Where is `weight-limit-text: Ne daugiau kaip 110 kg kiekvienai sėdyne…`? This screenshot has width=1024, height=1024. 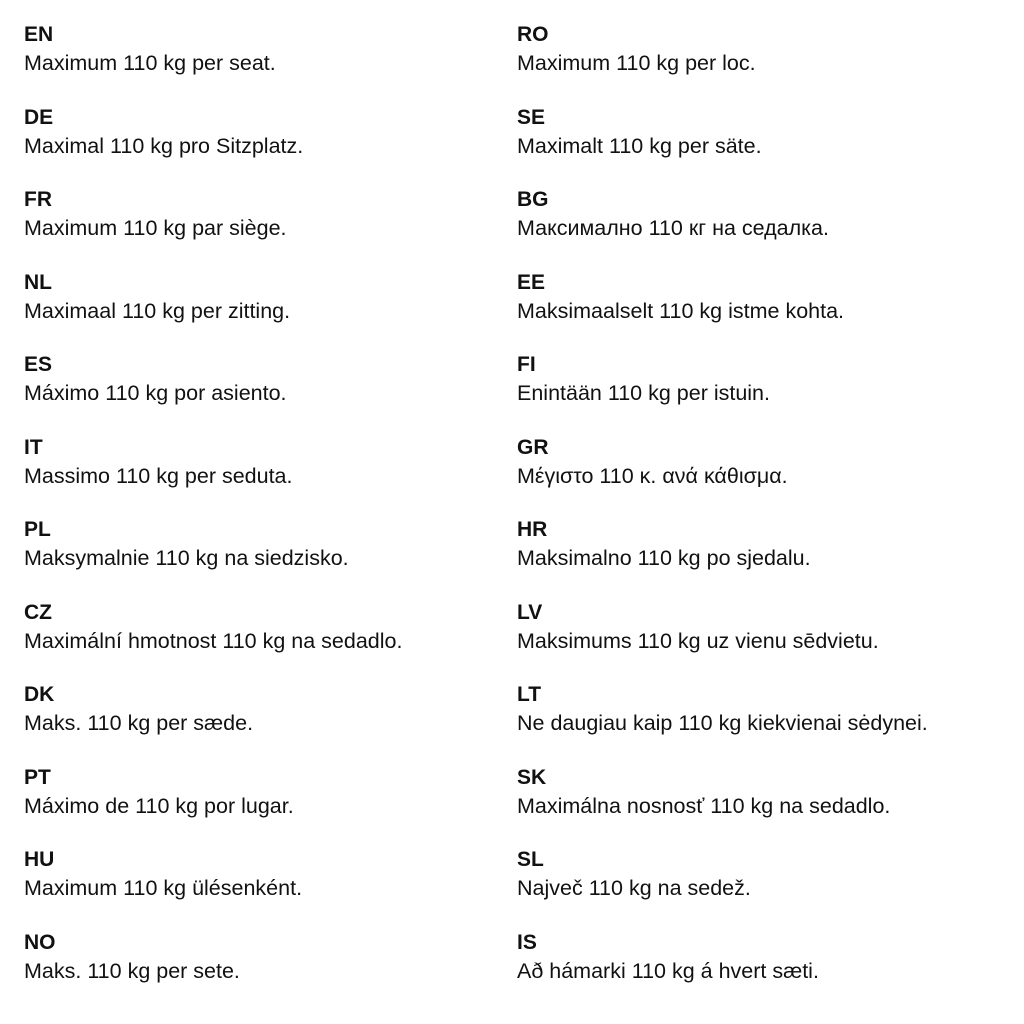 weight-limit-text: Ne daugiau kaip 110 kg kiekvienai sėdyne… is located at coordinates (722, 723).